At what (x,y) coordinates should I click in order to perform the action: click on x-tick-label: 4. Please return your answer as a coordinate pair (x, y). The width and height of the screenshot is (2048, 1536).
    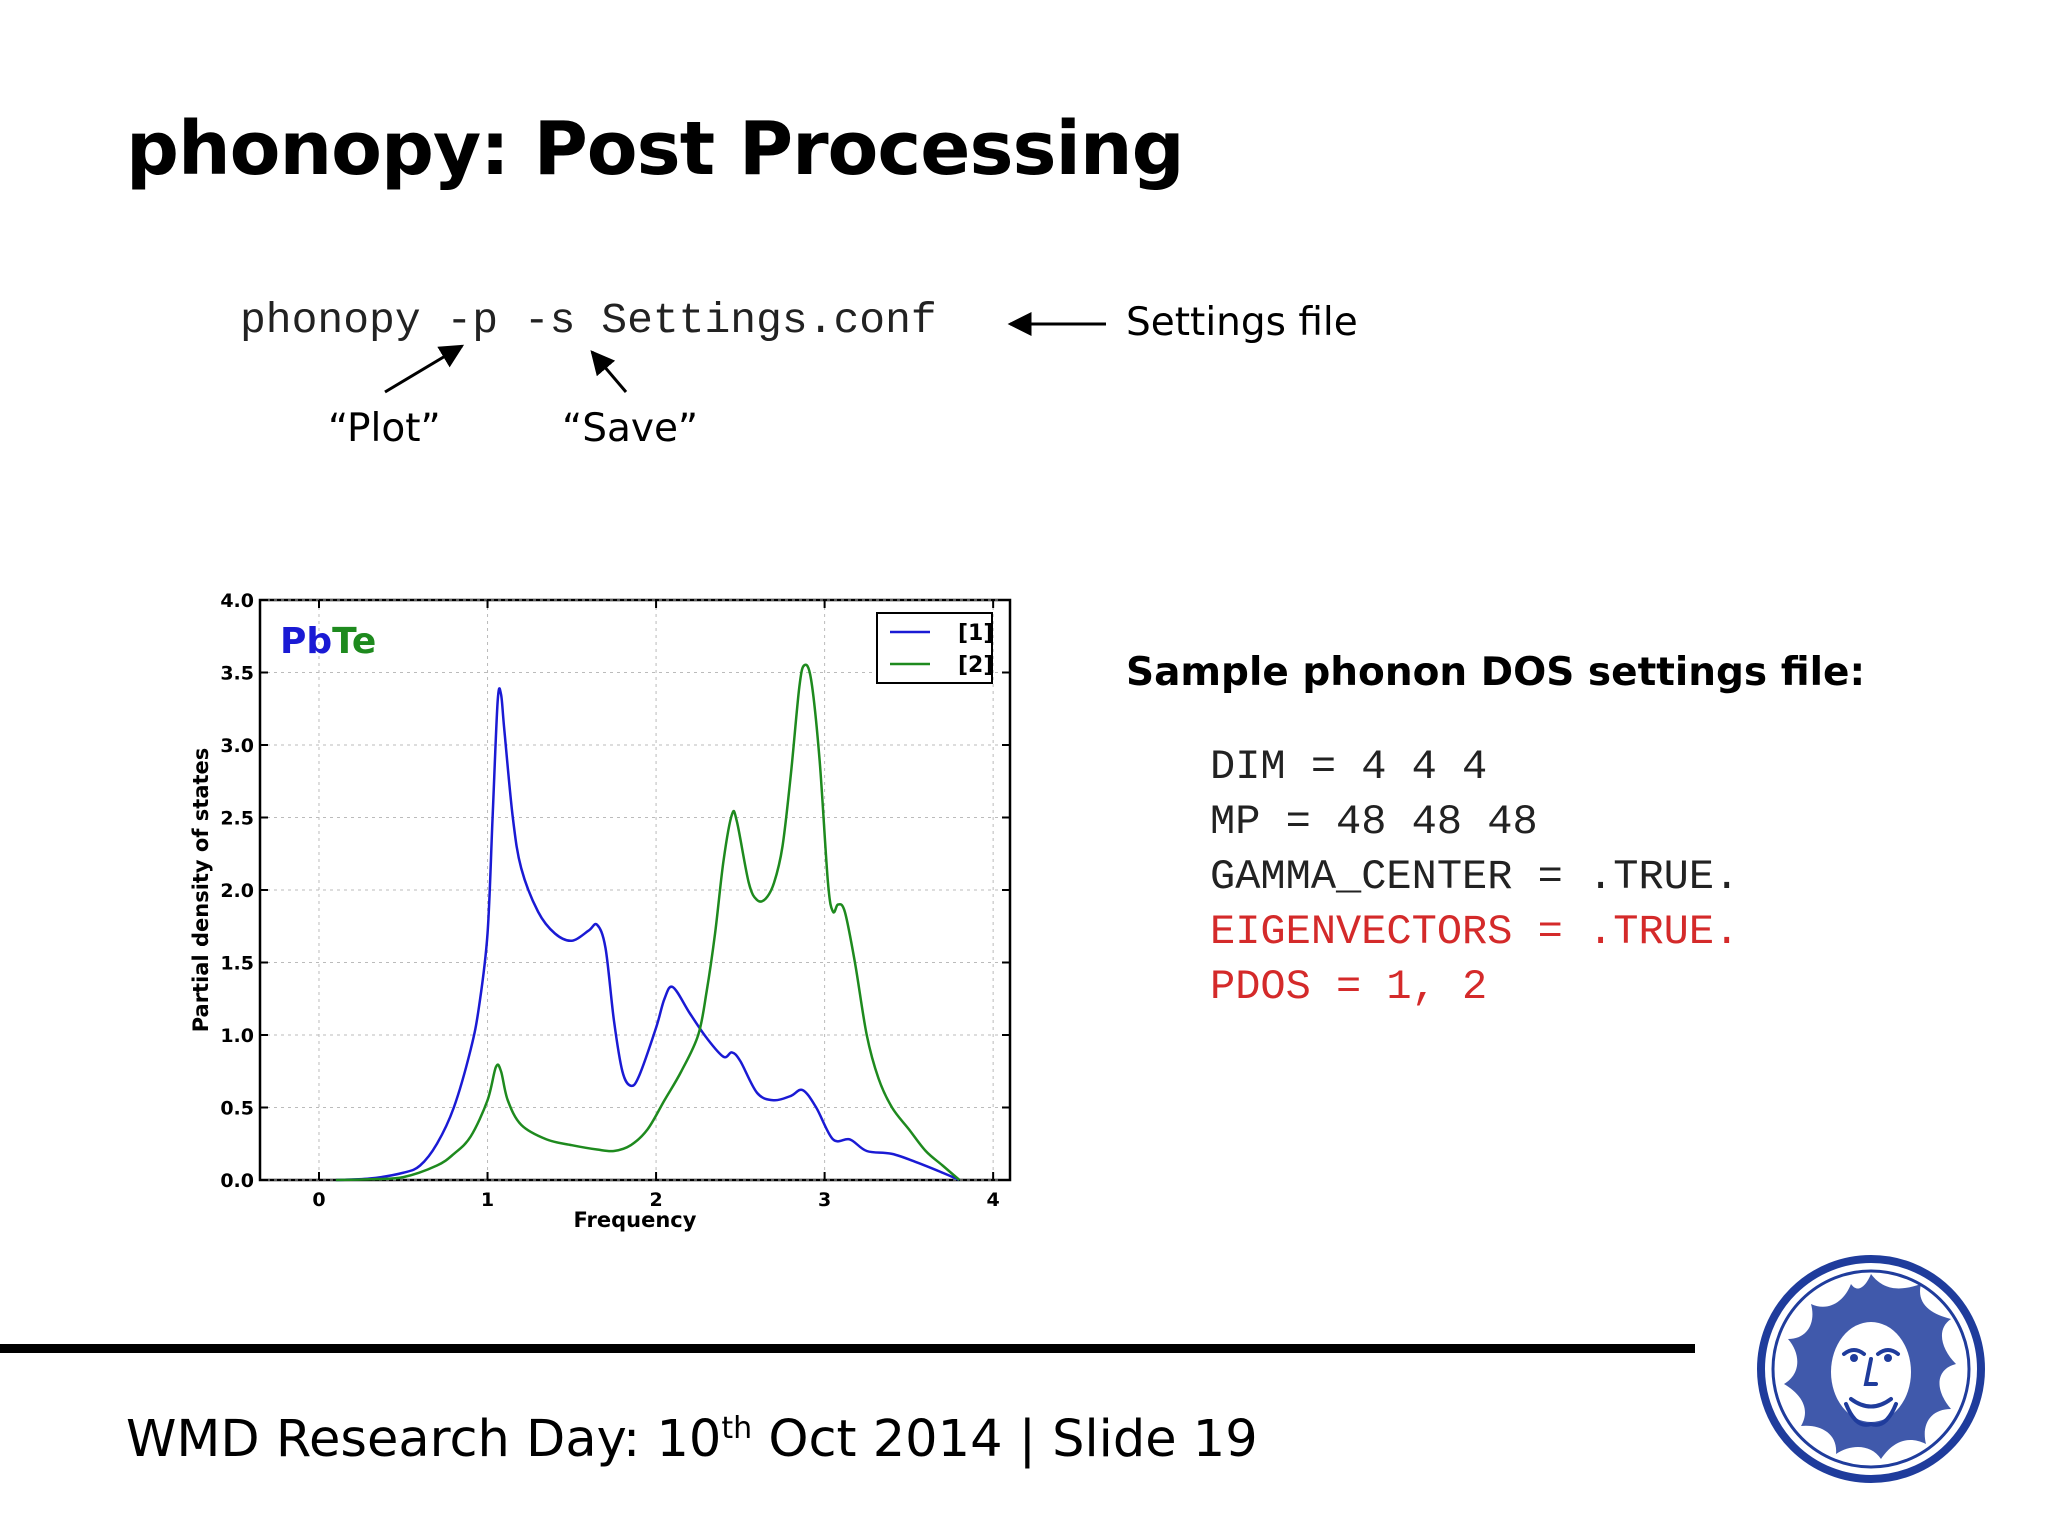
    Looking at the image, I should click on (993, 1200).